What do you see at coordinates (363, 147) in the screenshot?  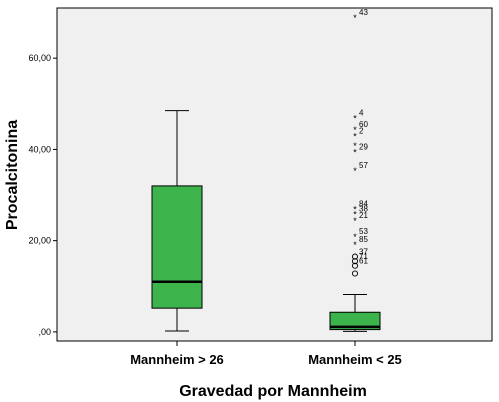 I see `outlier-label: 29` at bounding box center [363, 147].